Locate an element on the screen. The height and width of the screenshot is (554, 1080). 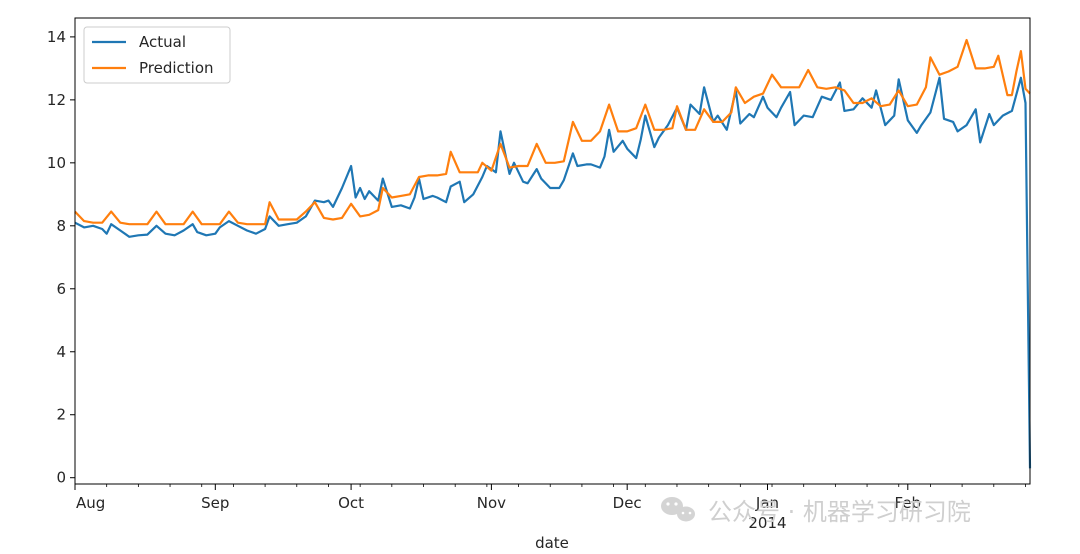
x-axis-label: date is located at coordinates (552, 543).